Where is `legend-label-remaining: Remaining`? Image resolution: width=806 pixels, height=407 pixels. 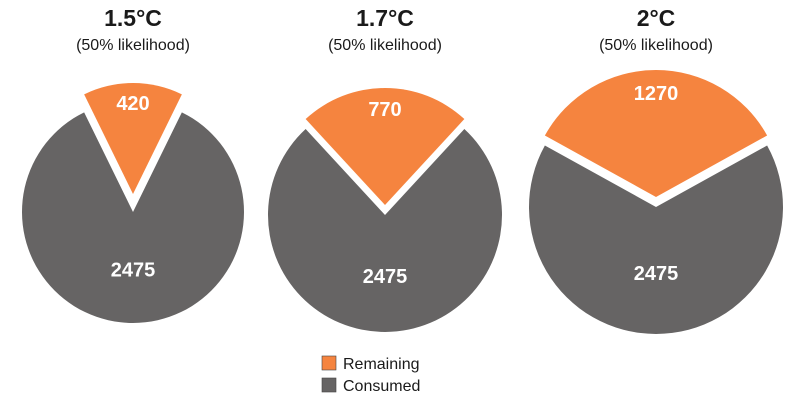 legend-label-remaining: Remaining is located at coordinates (381, 364).